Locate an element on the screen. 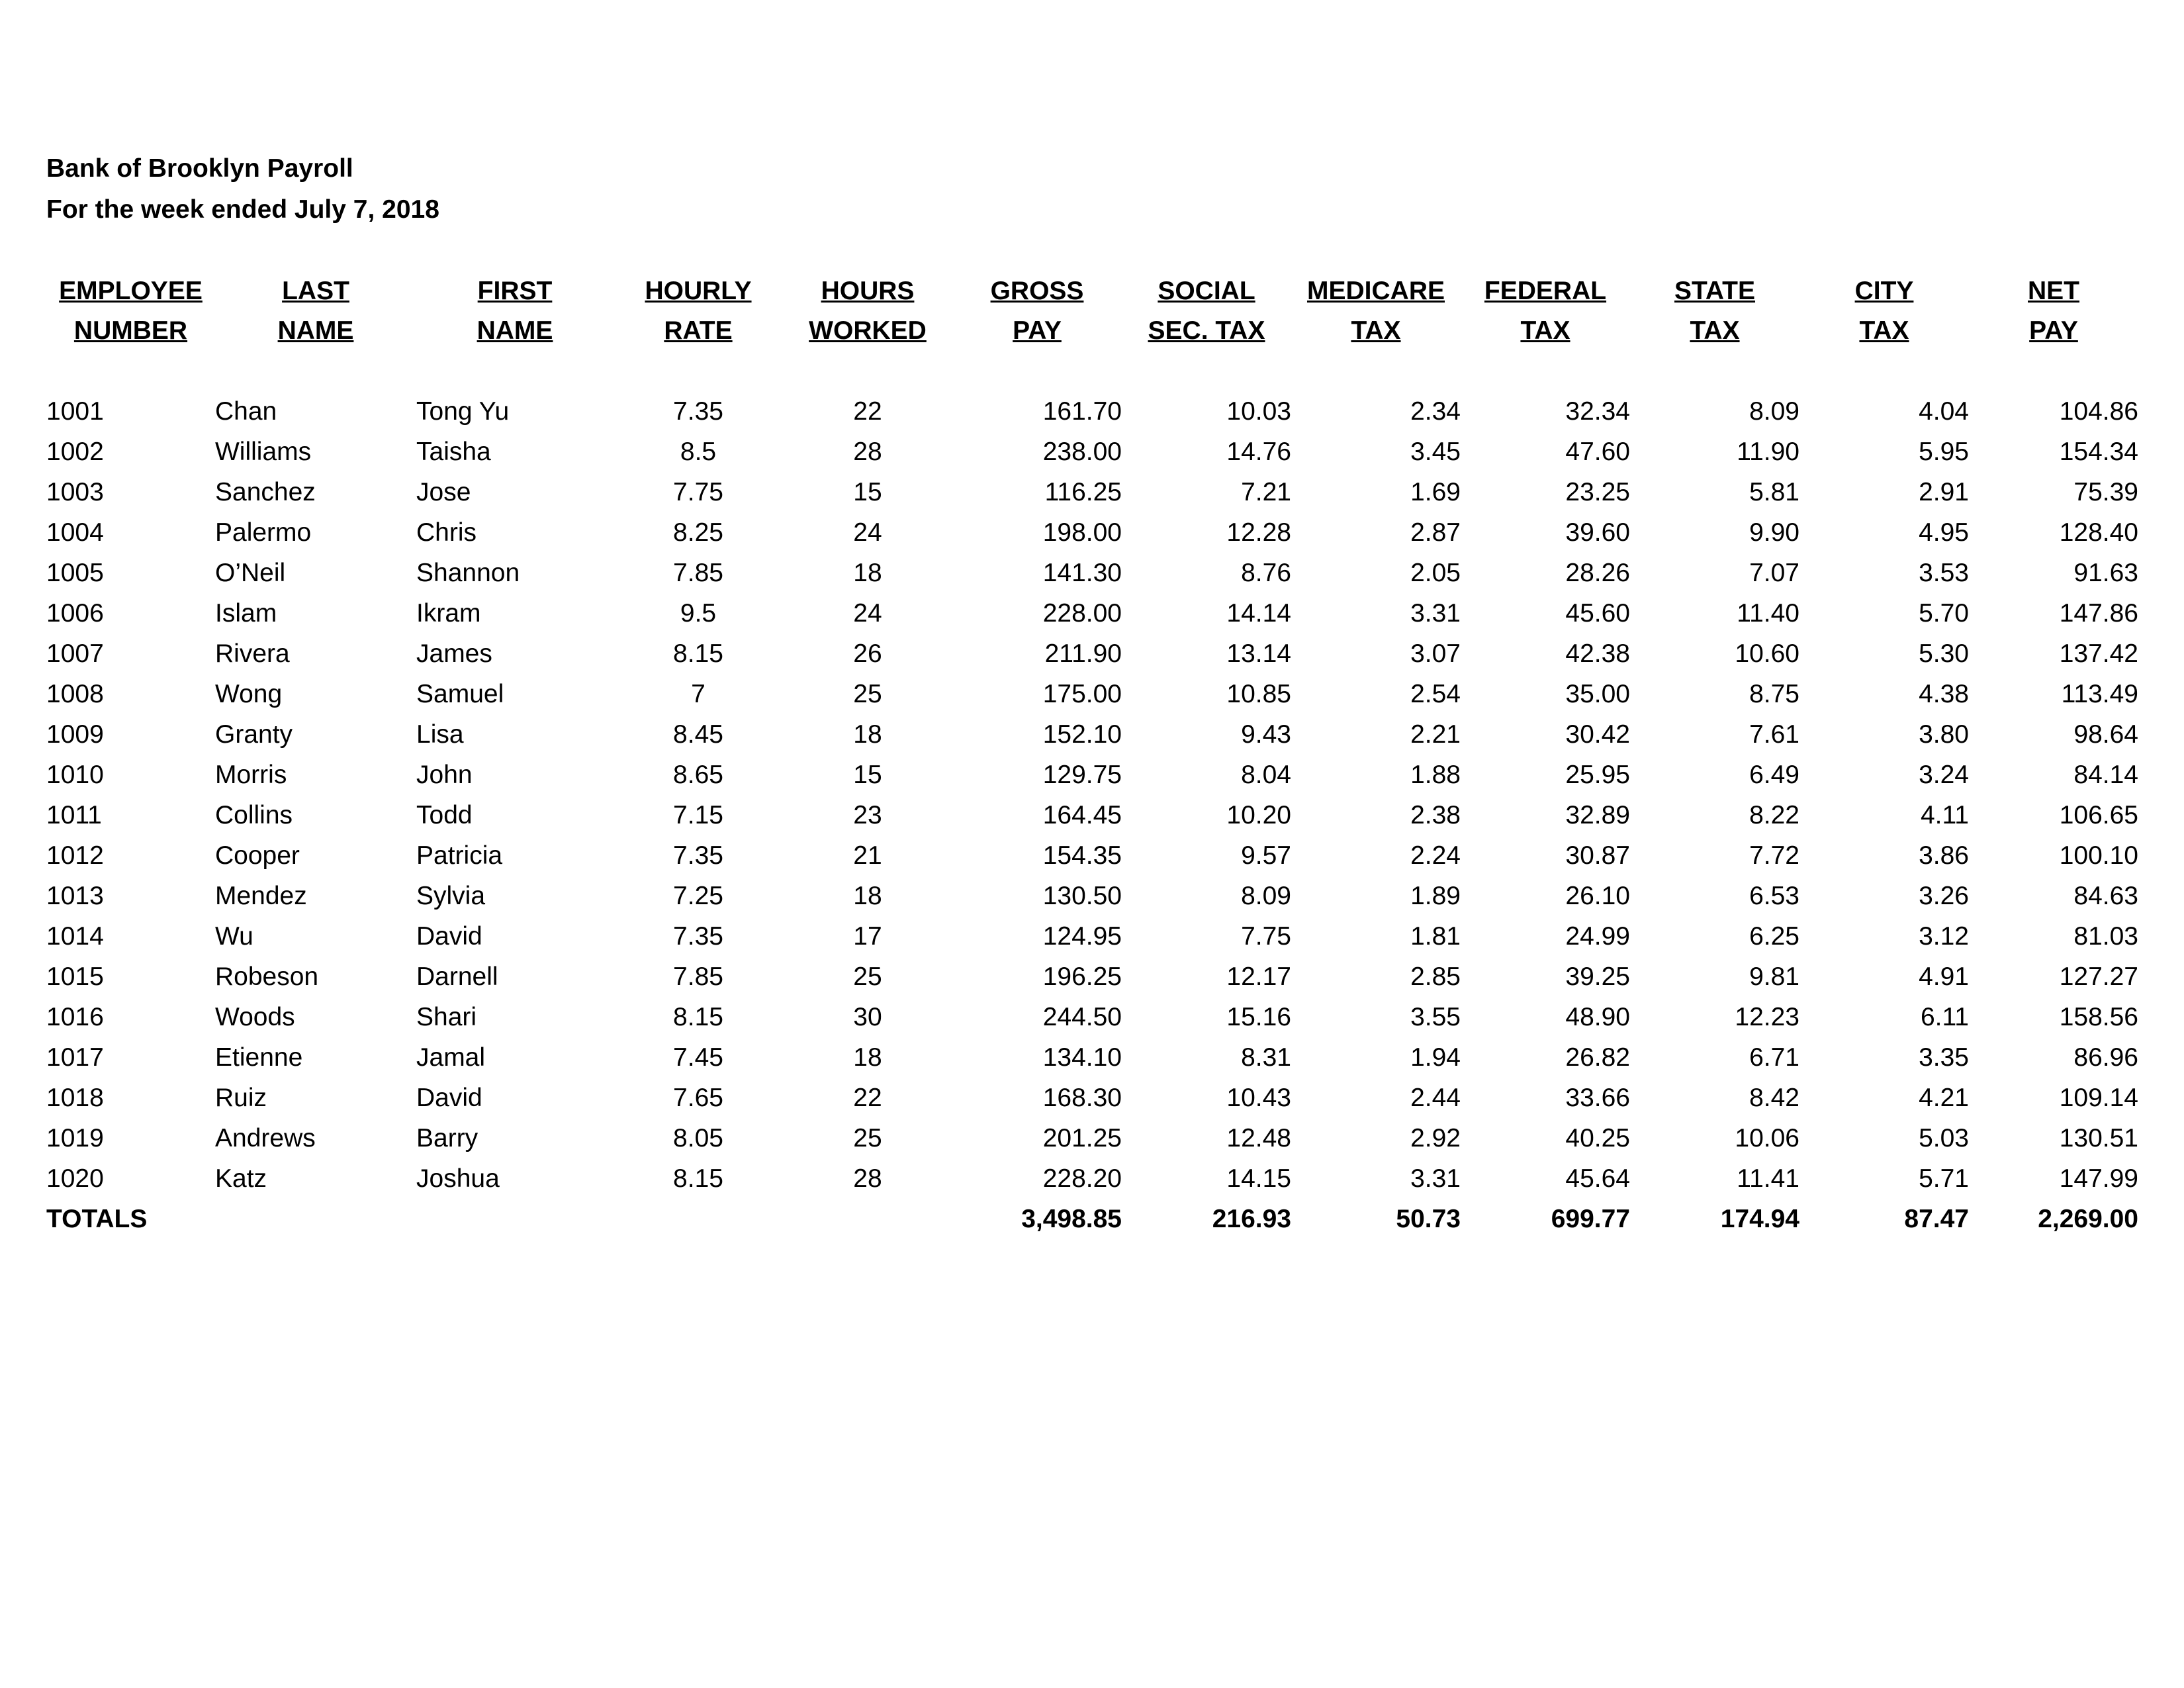 The width and height of the screenshot is (2184, 1688). cell-city-tax: 4.11 is located at coordinates (1945, 815).